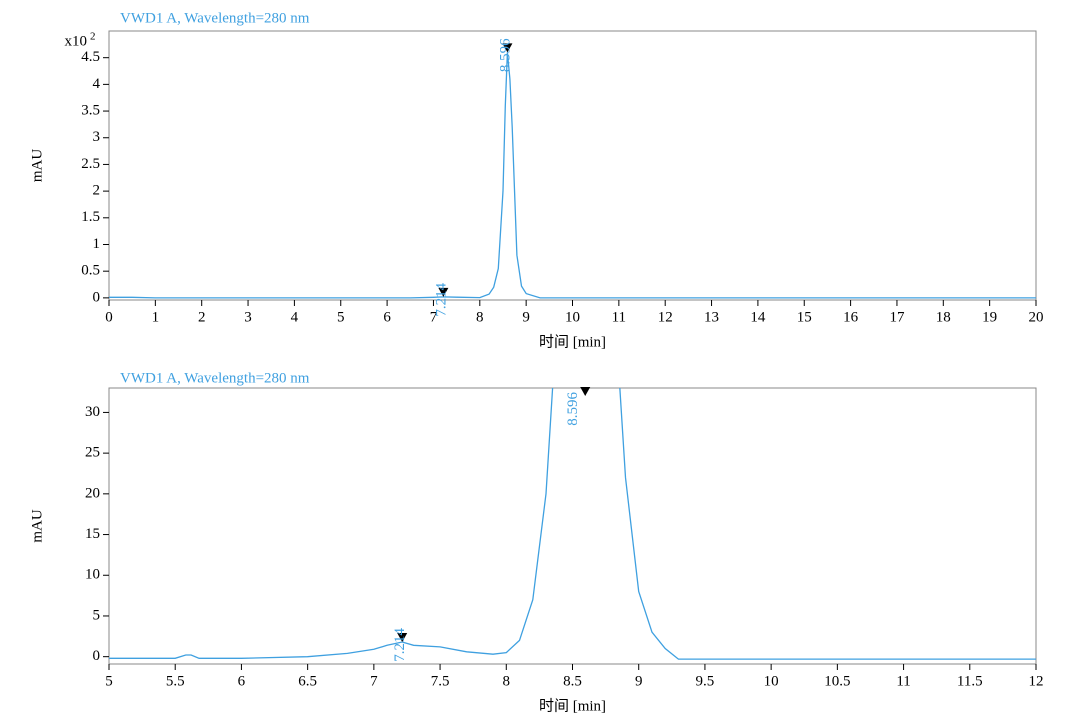 The image size is (1072, 720). Describe the element at coordinates (307, 681) in the screenshot. I see `x-tick-label: 6.5` at that location.